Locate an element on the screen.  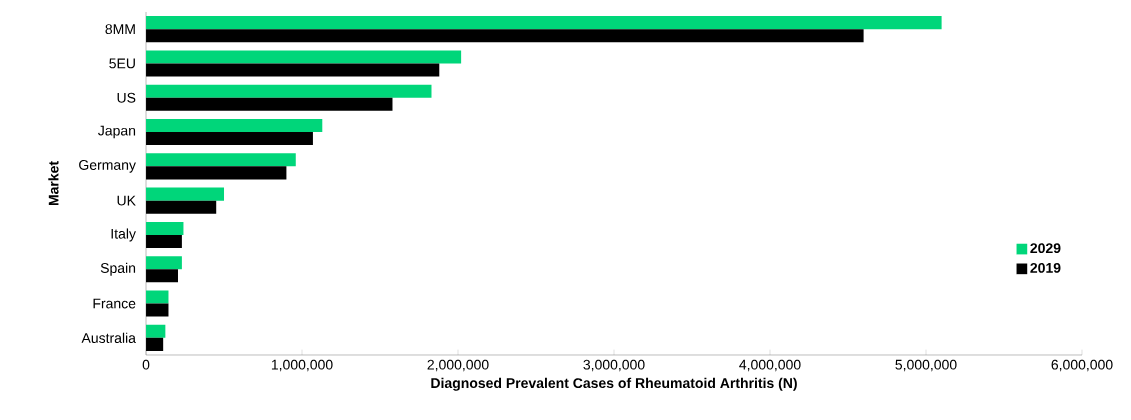
x-tick-label: 2,000,000 is located at coordinates (458, 365).